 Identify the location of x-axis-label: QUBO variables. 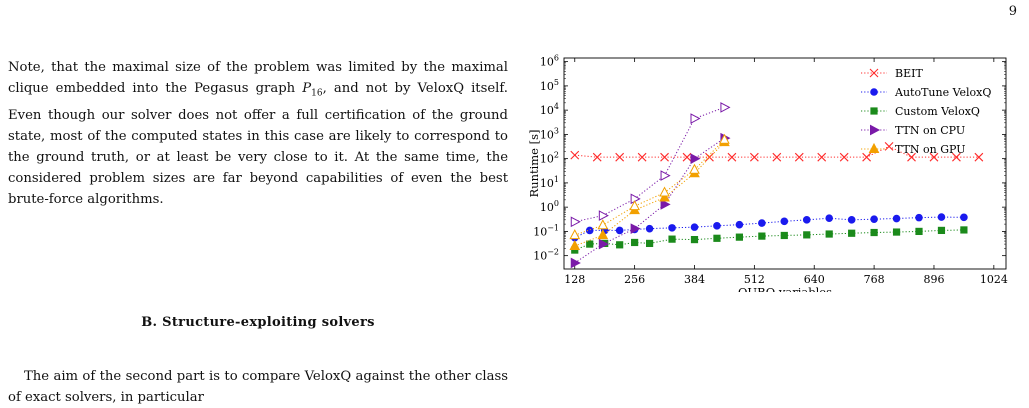
(785, 288).